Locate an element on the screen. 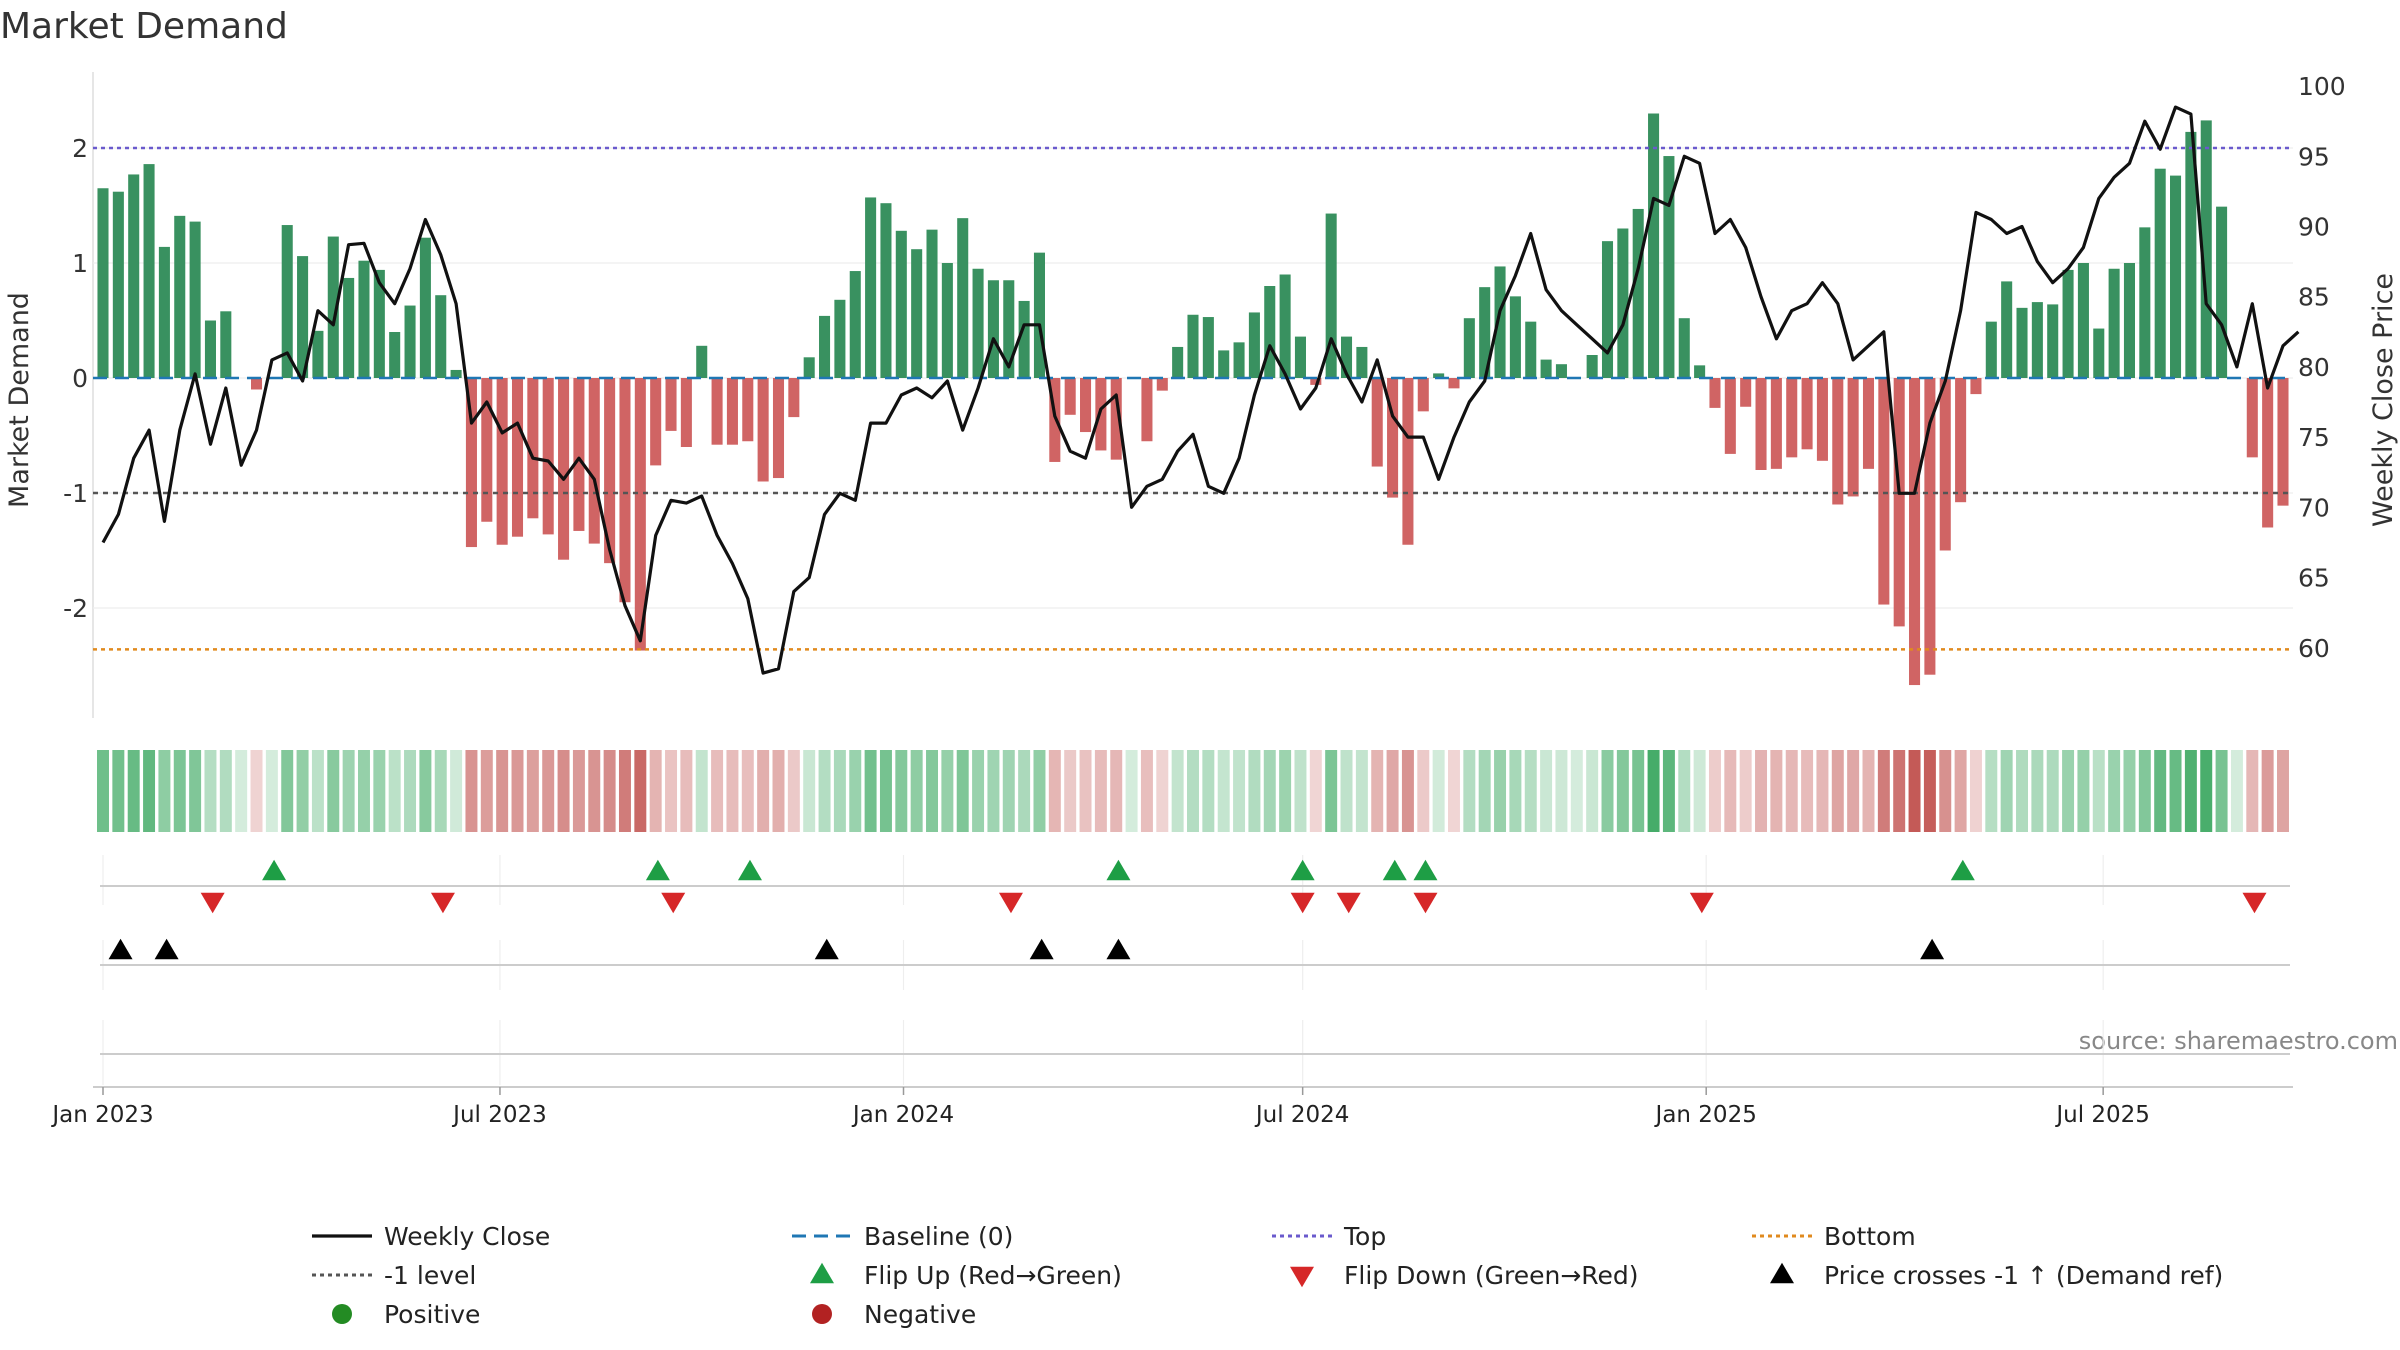 The height and width of the screenshot is (1350, 2400). legend-label: Negative is located at coordinates (920, 1314).